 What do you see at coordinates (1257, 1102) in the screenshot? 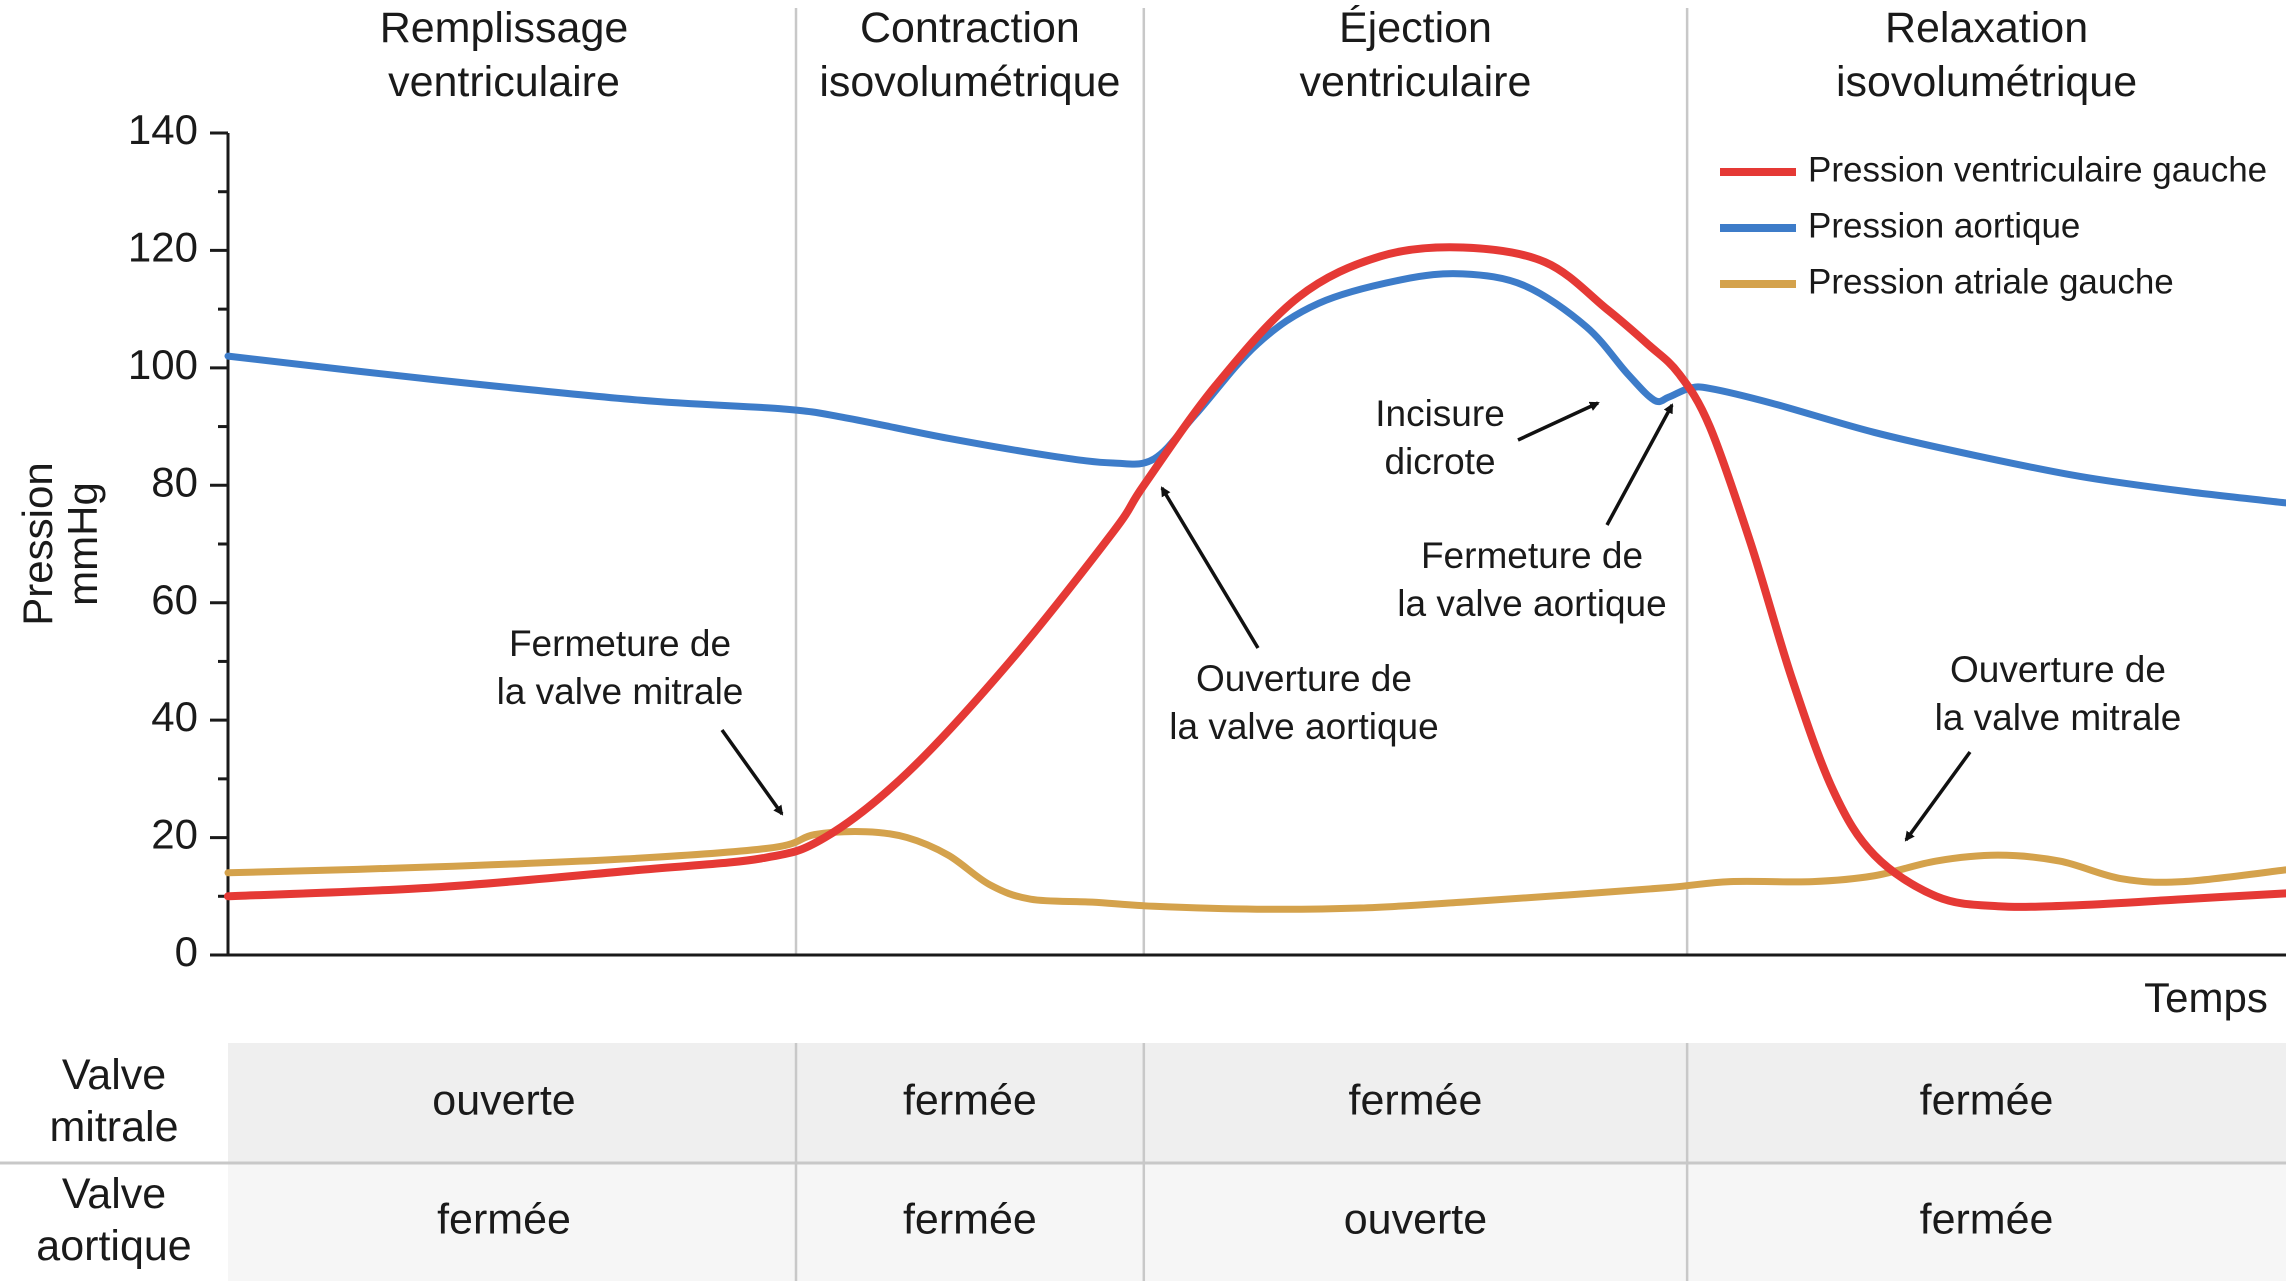
I see `mitral-row-background` at bounding box center [1257, 1102].